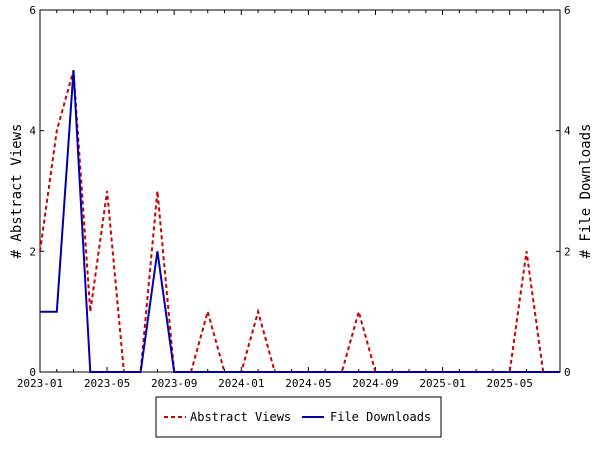  I want to click on legend: Abstract Views File Downloads, so click(298, 417).